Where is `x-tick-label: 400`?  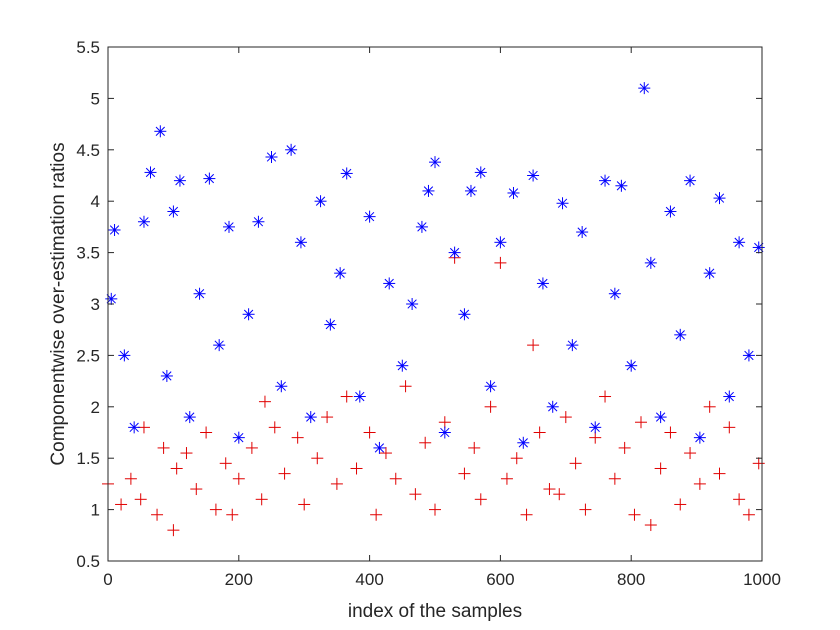
x-tick-label: 400 is located at coordinates (369, 579).